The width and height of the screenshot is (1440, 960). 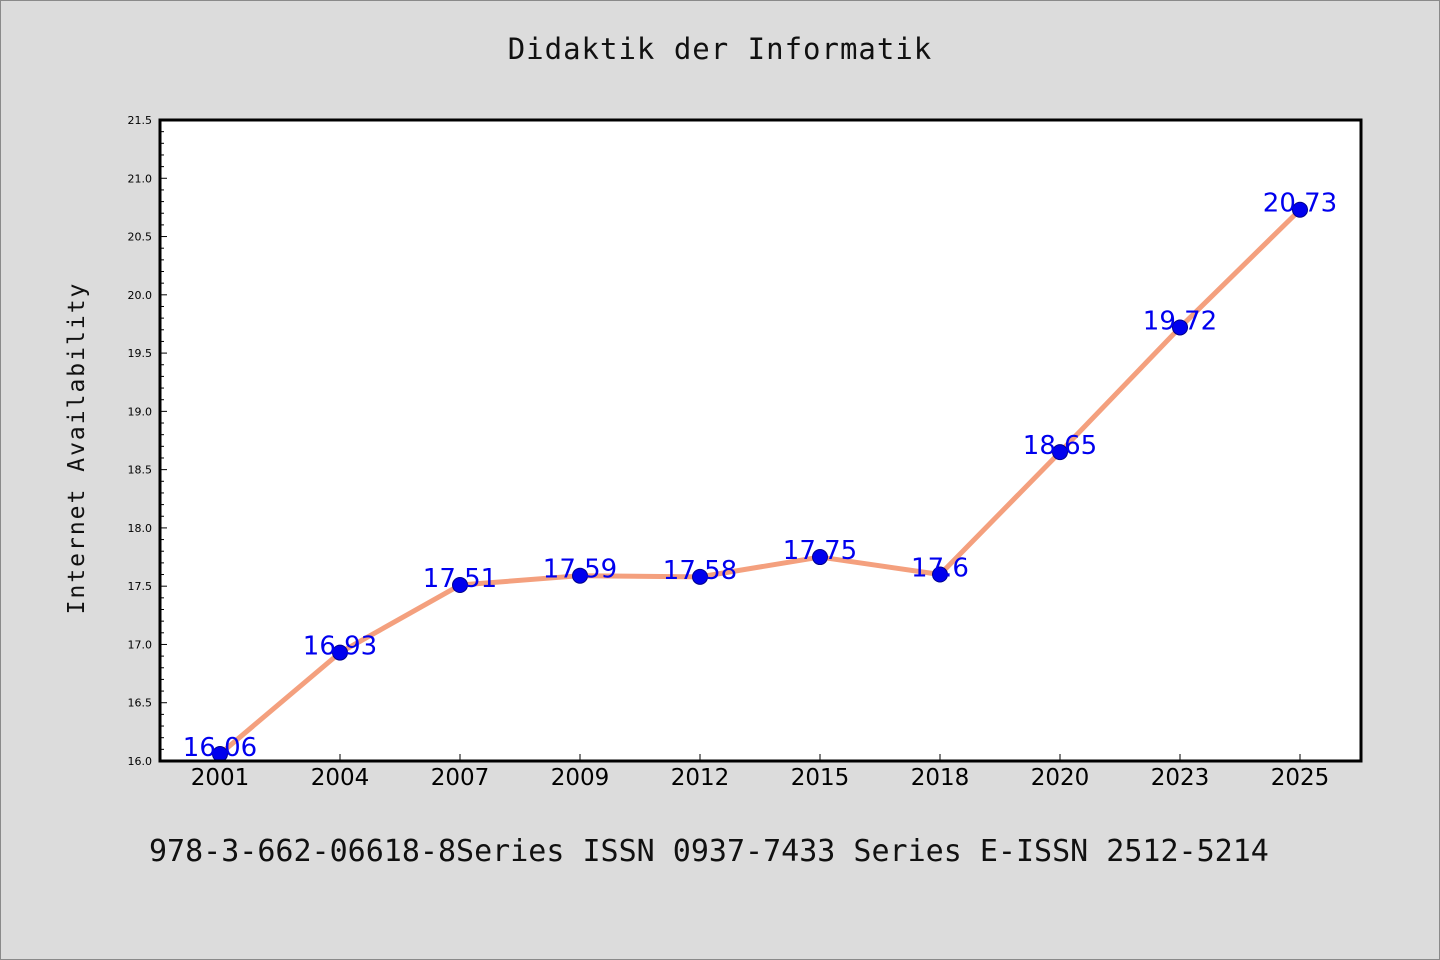 I want to click on y-tick-label: 20.5, so click(x=140, y=237).